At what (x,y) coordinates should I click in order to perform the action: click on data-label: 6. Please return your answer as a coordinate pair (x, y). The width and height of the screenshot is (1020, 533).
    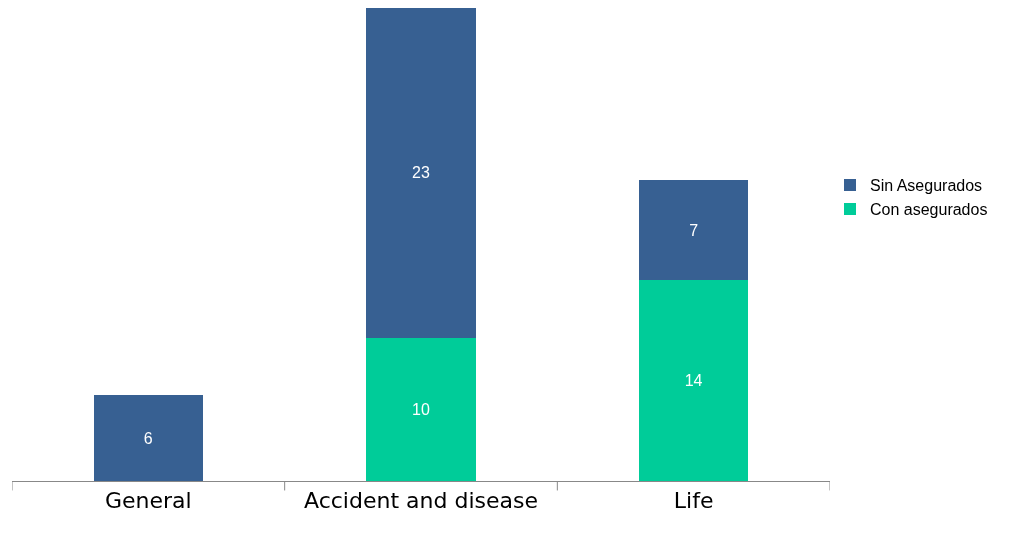
    Looking at the image, I should click on (148, 438).